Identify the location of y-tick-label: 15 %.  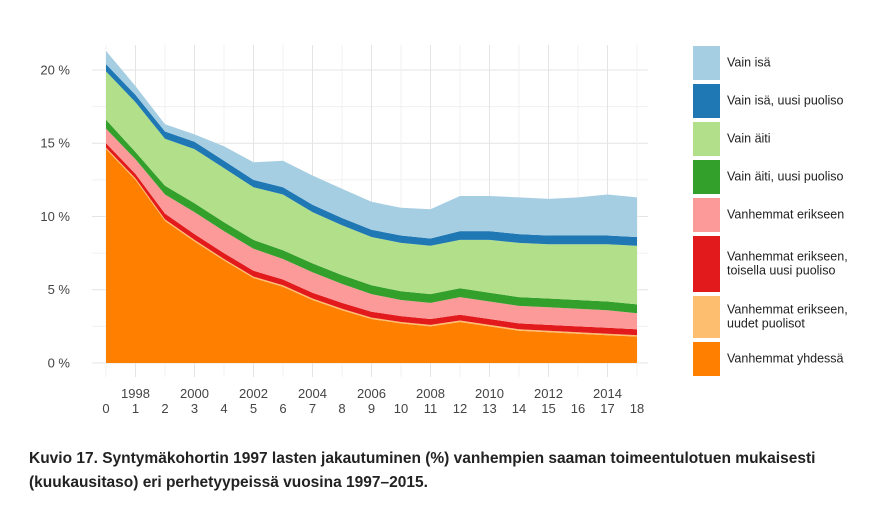
(55, 143).